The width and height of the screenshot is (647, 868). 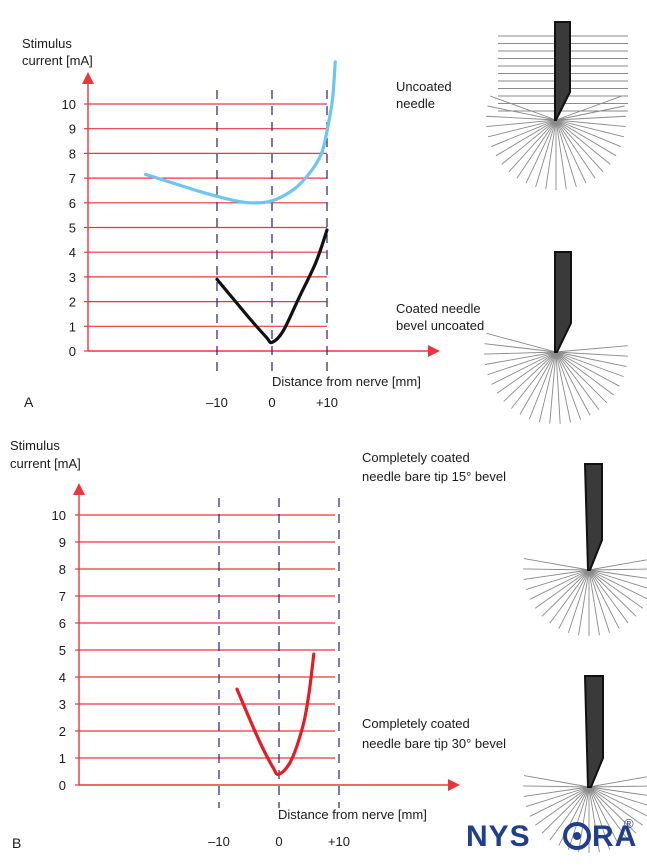 I want to click on panel-a-series, so click(x=240, y=202).